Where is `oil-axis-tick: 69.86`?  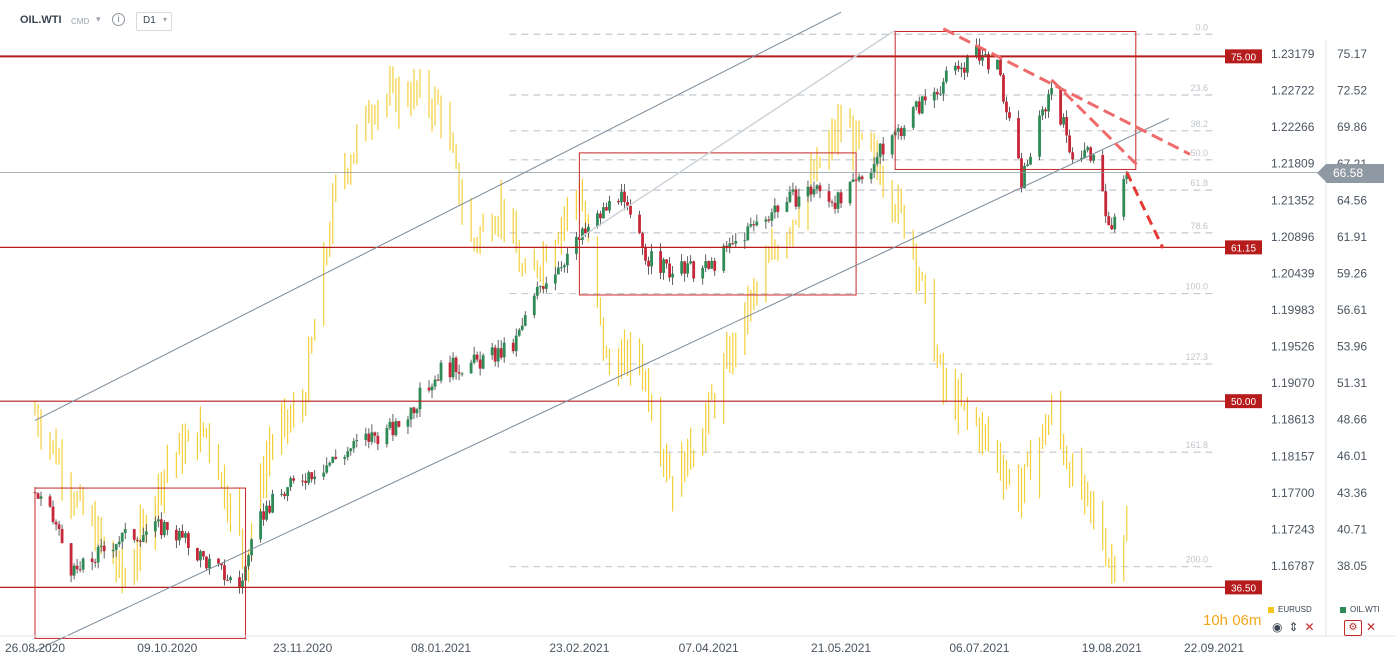
oil-axis-tick: 69.86 is located at coordinates (1352, 127).